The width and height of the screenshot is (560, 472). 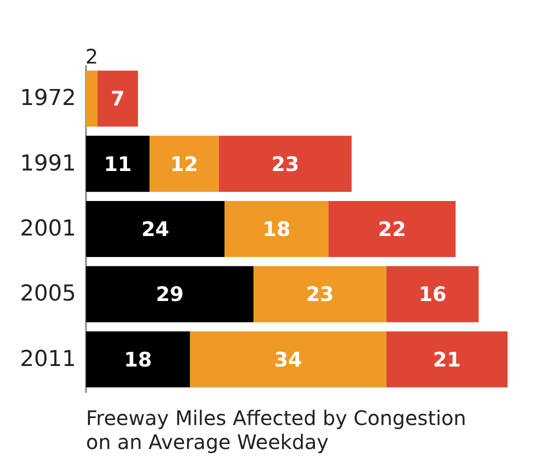 I want to click on data-label: 34, so click(x=288, y=359).